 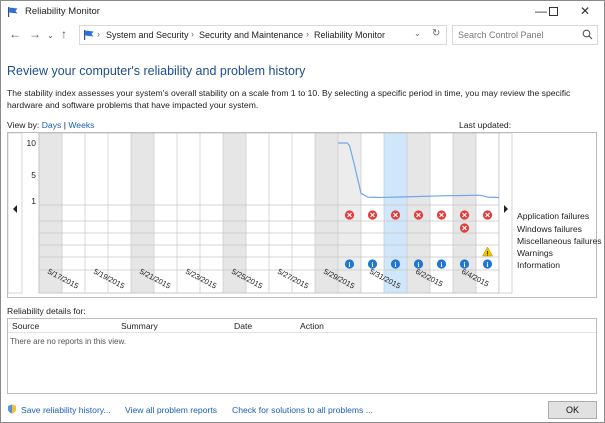 What do you see at coordinates (32, 143) in the screenshot?
I see `y-tick-label: 10` at bounding box center [32, 143].